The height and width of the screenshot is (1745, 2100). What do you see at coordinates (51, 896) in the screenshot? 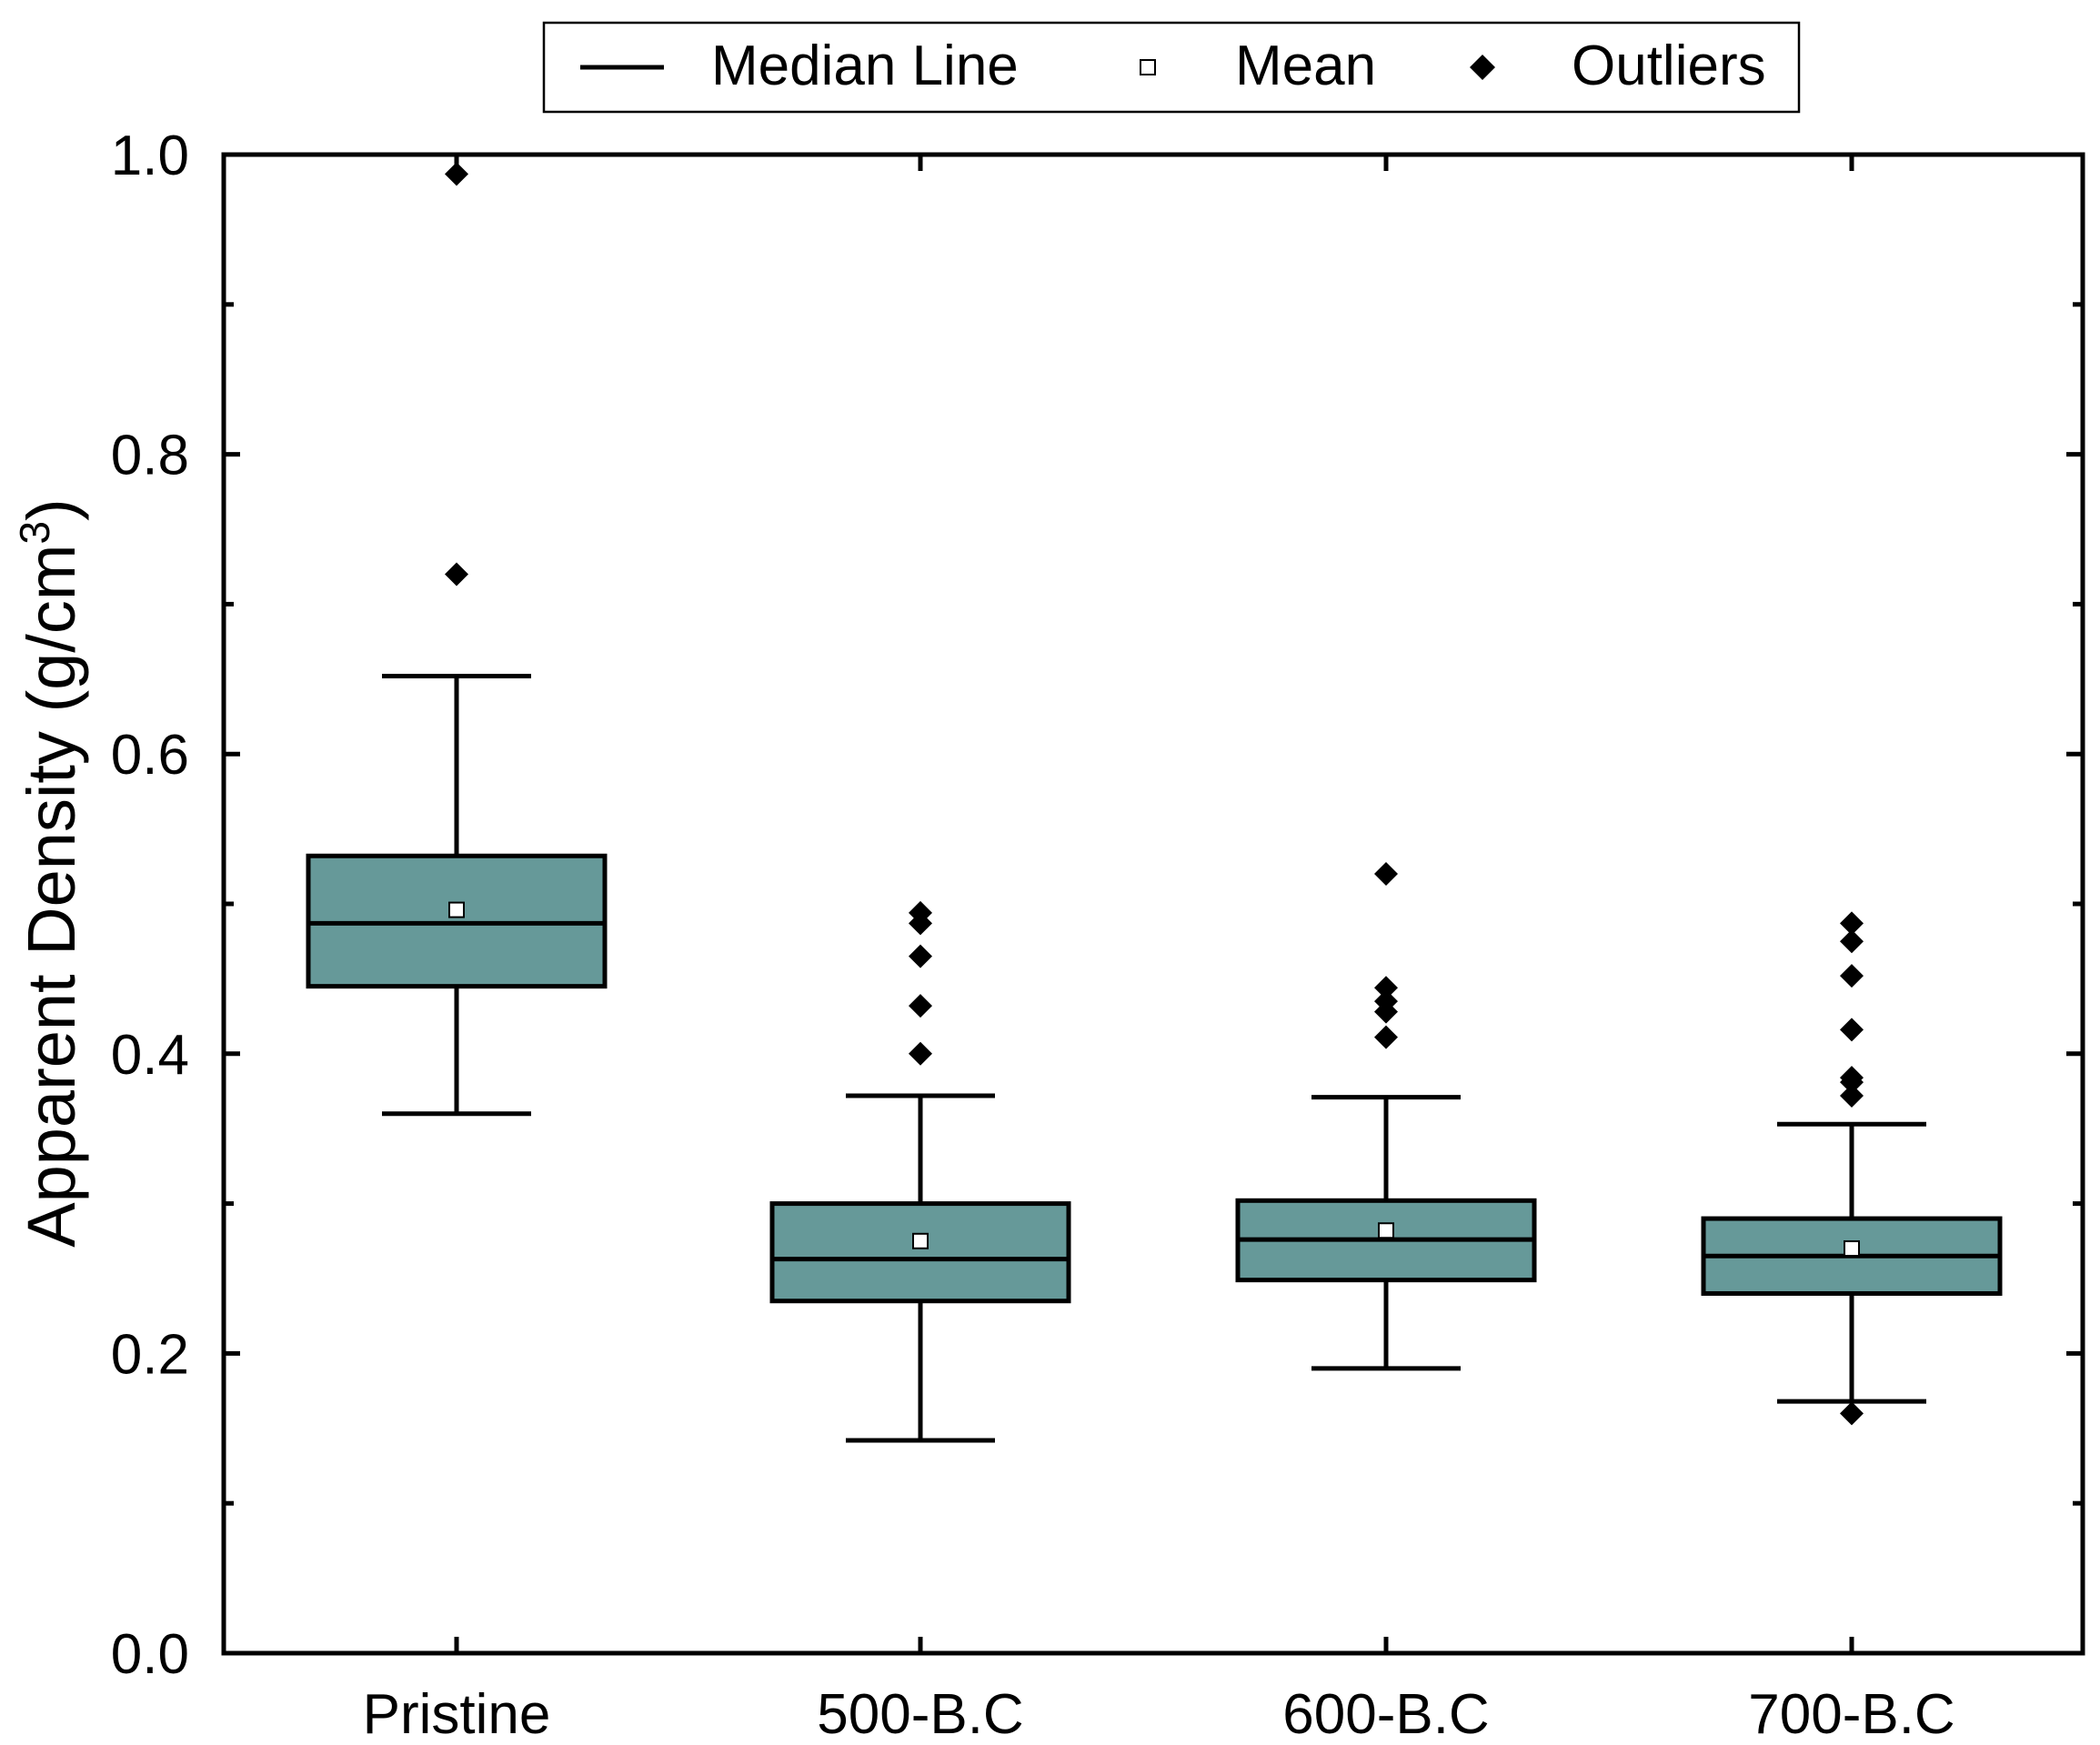
I see `y-axis-label-main: Apparent Density (g/cm` at bounding box center [51, 896].